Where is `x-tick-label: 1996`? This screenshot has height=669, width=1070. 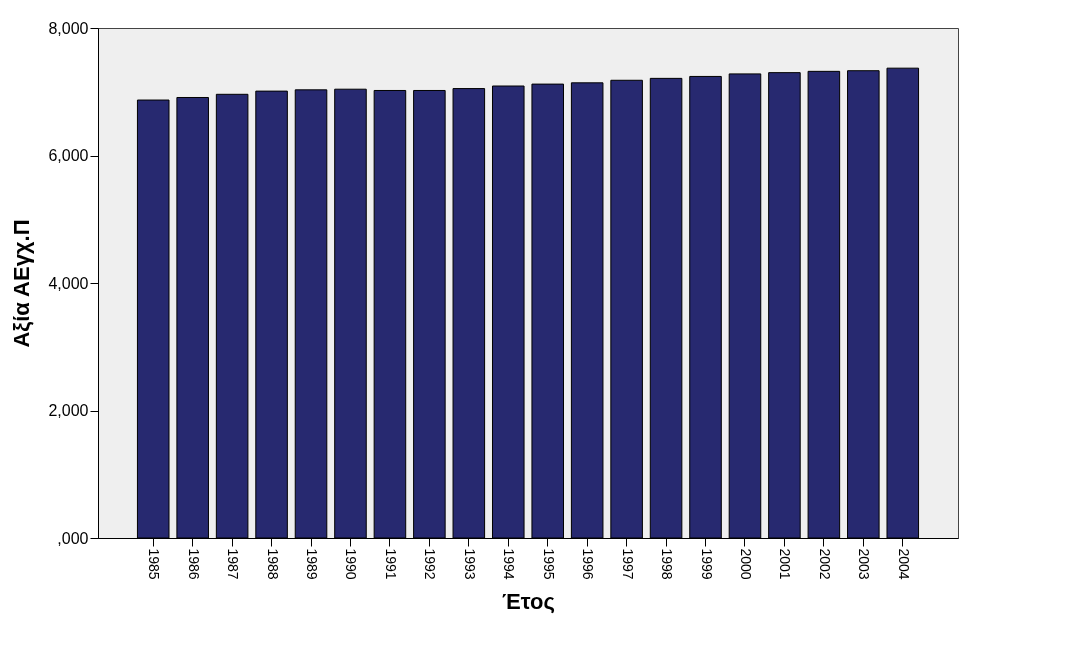
x-tick-label: 1996 is located at coordinates (588, 564).